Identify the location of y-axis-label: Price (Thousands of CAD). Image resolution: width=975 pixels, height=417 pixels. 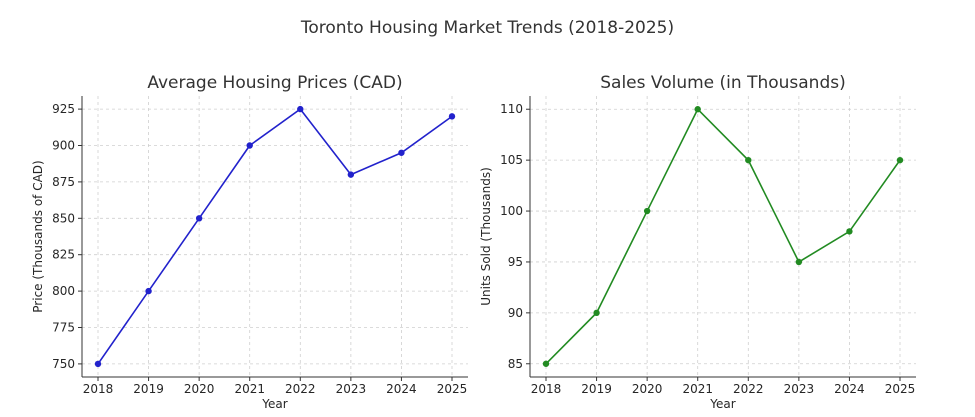
(38, 236).